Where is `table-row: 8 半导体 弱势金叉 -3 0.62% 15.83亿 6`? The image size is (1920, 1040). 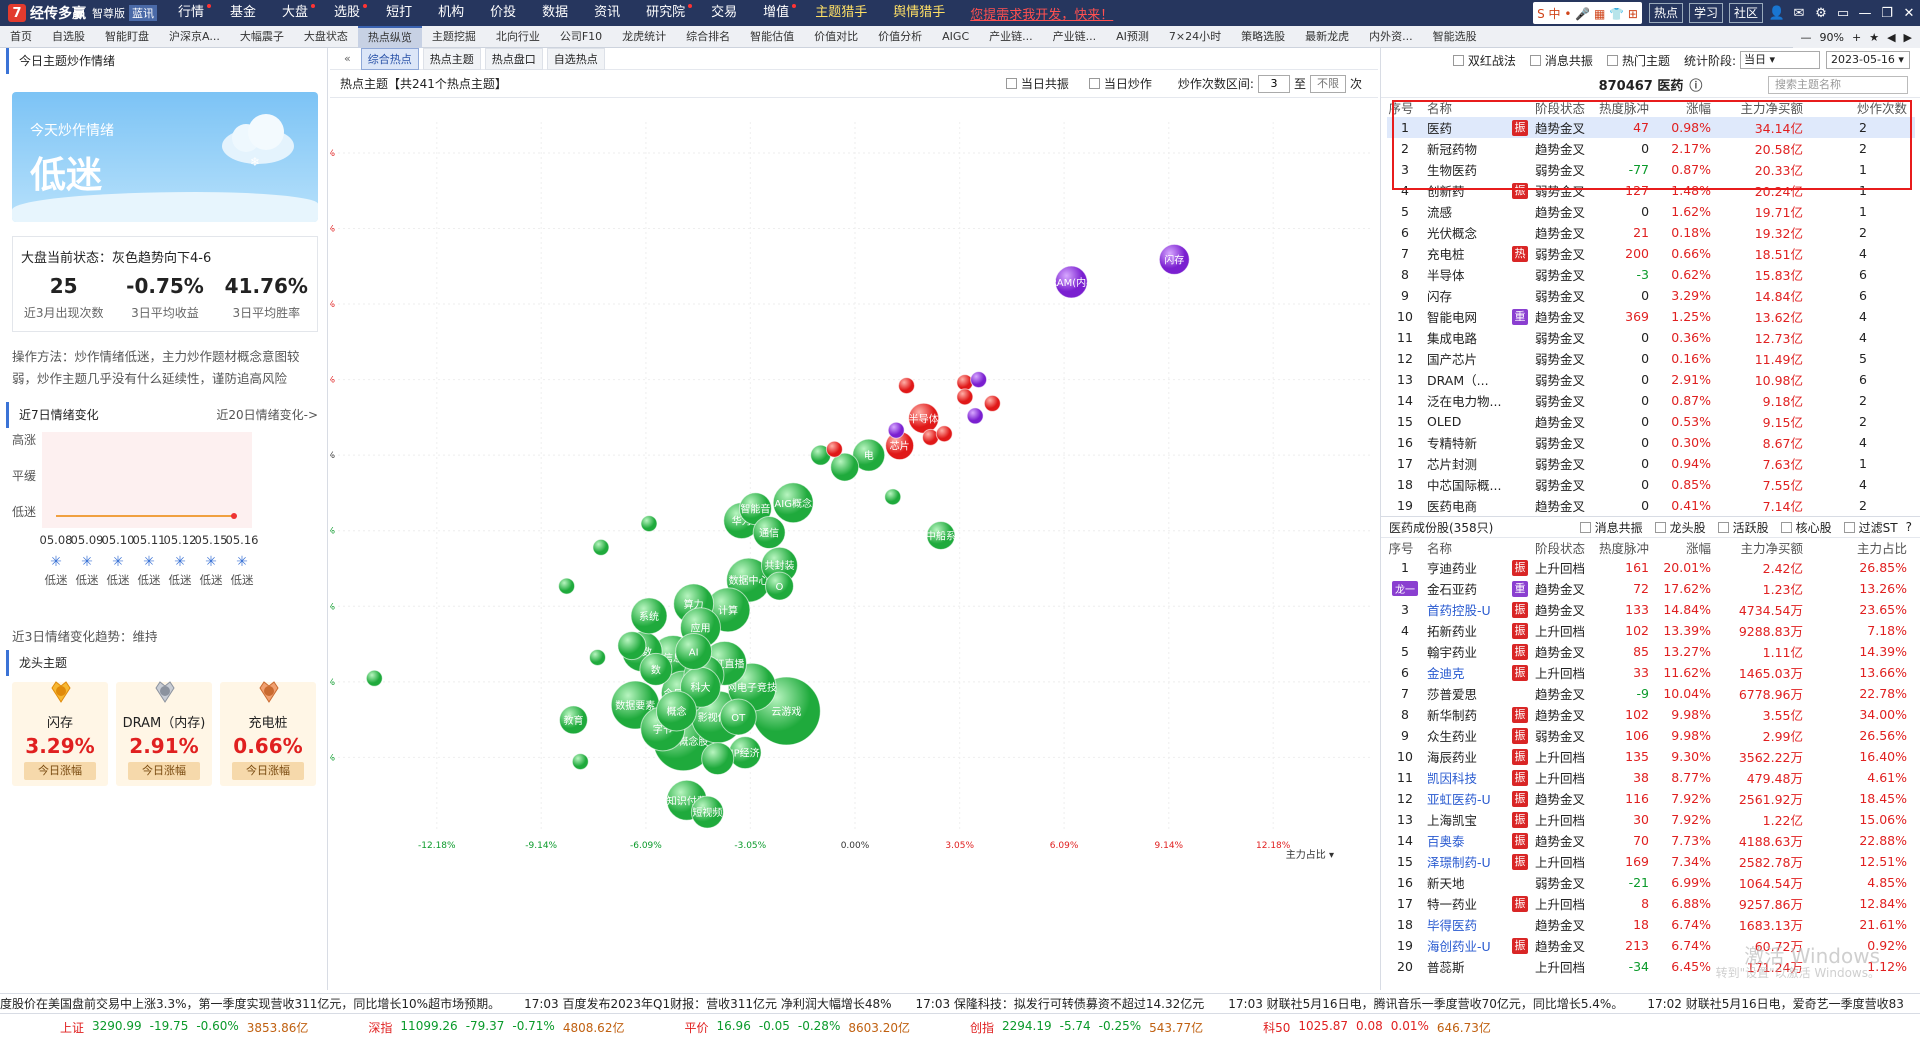 table-row: 8 半导体 弱势金叉 -3 0.62% 15.83亿 6 is located at coordinates (1651, 274).